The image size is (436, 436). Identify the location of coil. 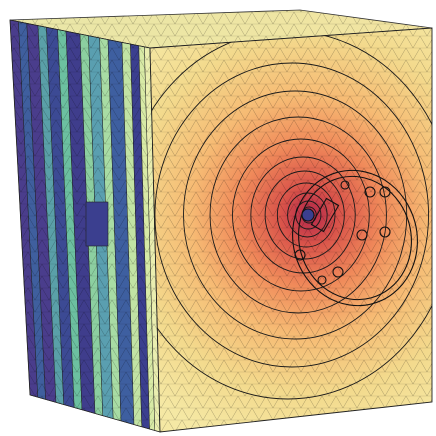
(355, 238).